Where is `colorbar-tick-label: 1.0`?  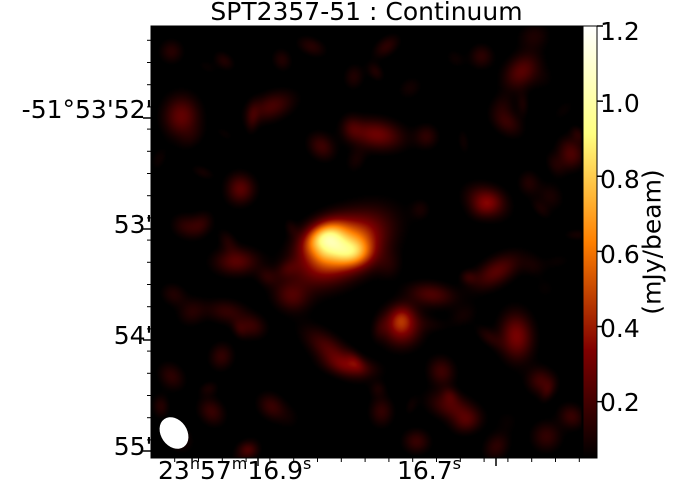 colorbar-tick-label: 1.0 is located at coordinates (620, 103).